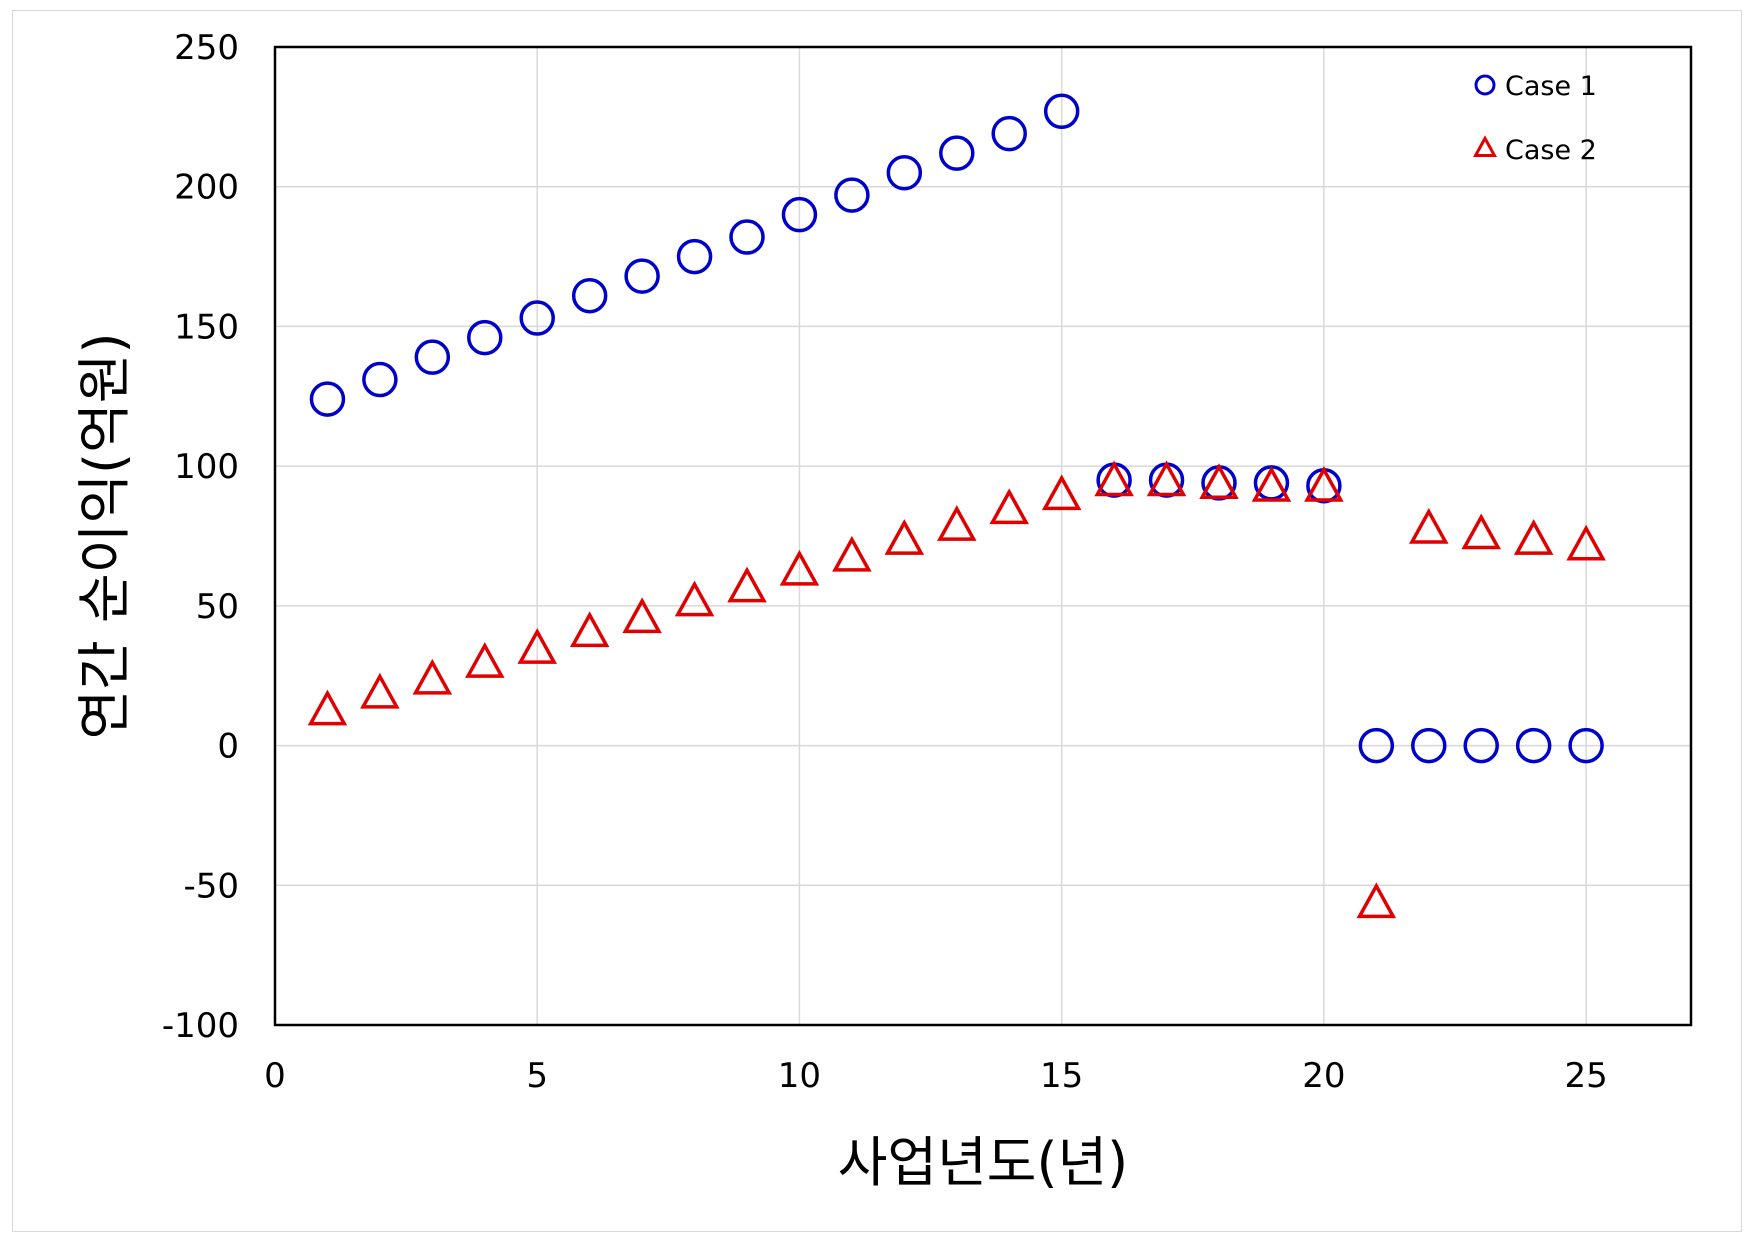 The width and height of the screenshot is (1755, 1241). I want to click on x-tick-label: 20, so click(1323, 1076).